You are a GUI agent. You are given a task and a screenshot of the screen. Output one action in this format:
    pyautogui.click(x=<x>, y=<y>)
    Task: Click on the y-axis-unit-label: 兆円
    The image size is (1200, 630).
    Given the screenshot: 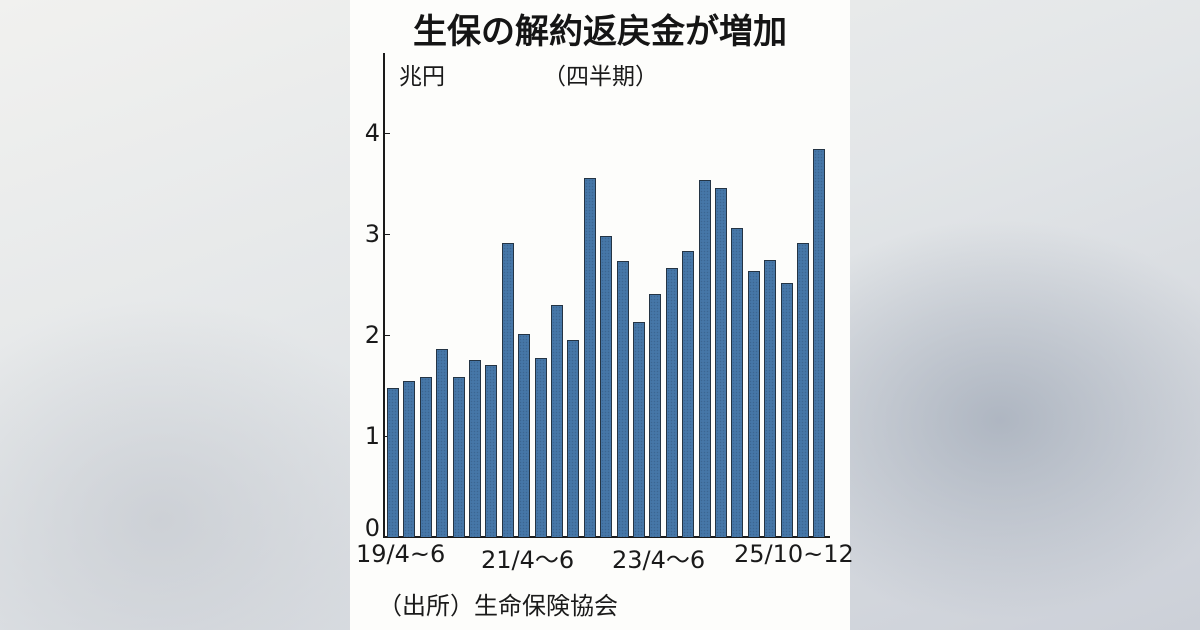 What is the action you would take?
    pyautogui.click(x=422, y=77)
    